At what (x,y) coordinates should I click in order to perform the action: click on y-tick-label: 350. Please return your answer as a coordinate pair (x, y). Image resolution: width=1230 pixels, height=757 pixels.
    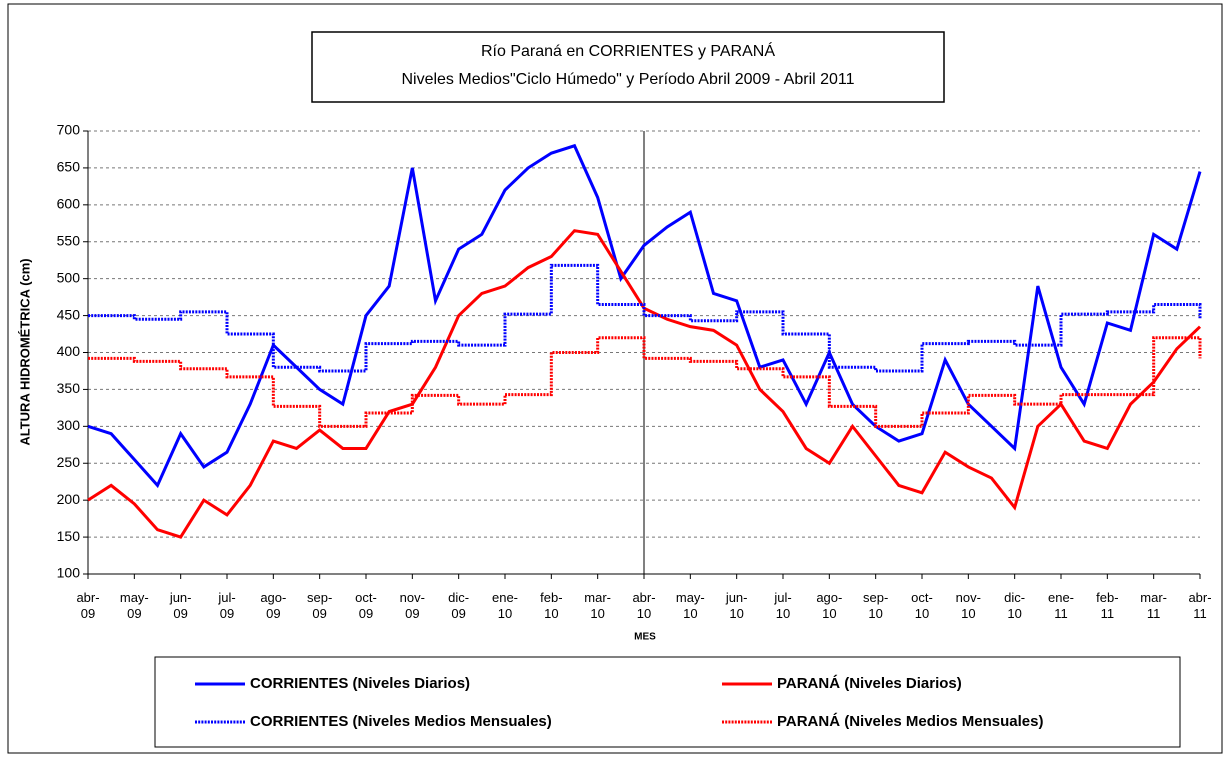
    Looking at the image, I should click on (69, 388).